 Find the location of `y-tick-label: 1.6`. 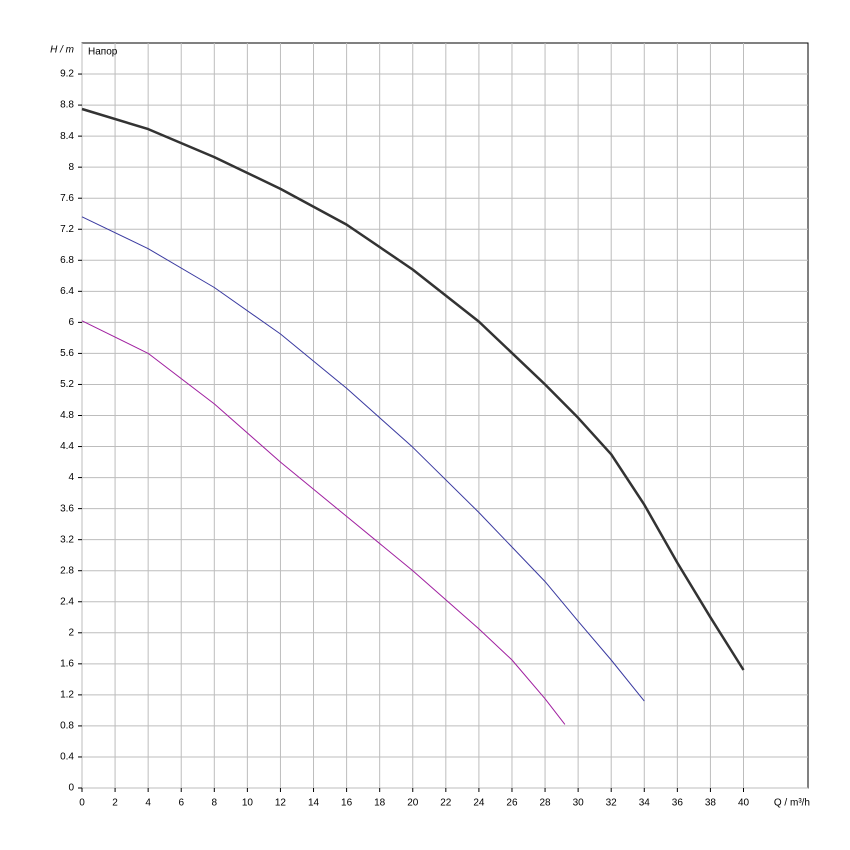

y-tick-label: 1.6 is located at coordinates (67, 663).